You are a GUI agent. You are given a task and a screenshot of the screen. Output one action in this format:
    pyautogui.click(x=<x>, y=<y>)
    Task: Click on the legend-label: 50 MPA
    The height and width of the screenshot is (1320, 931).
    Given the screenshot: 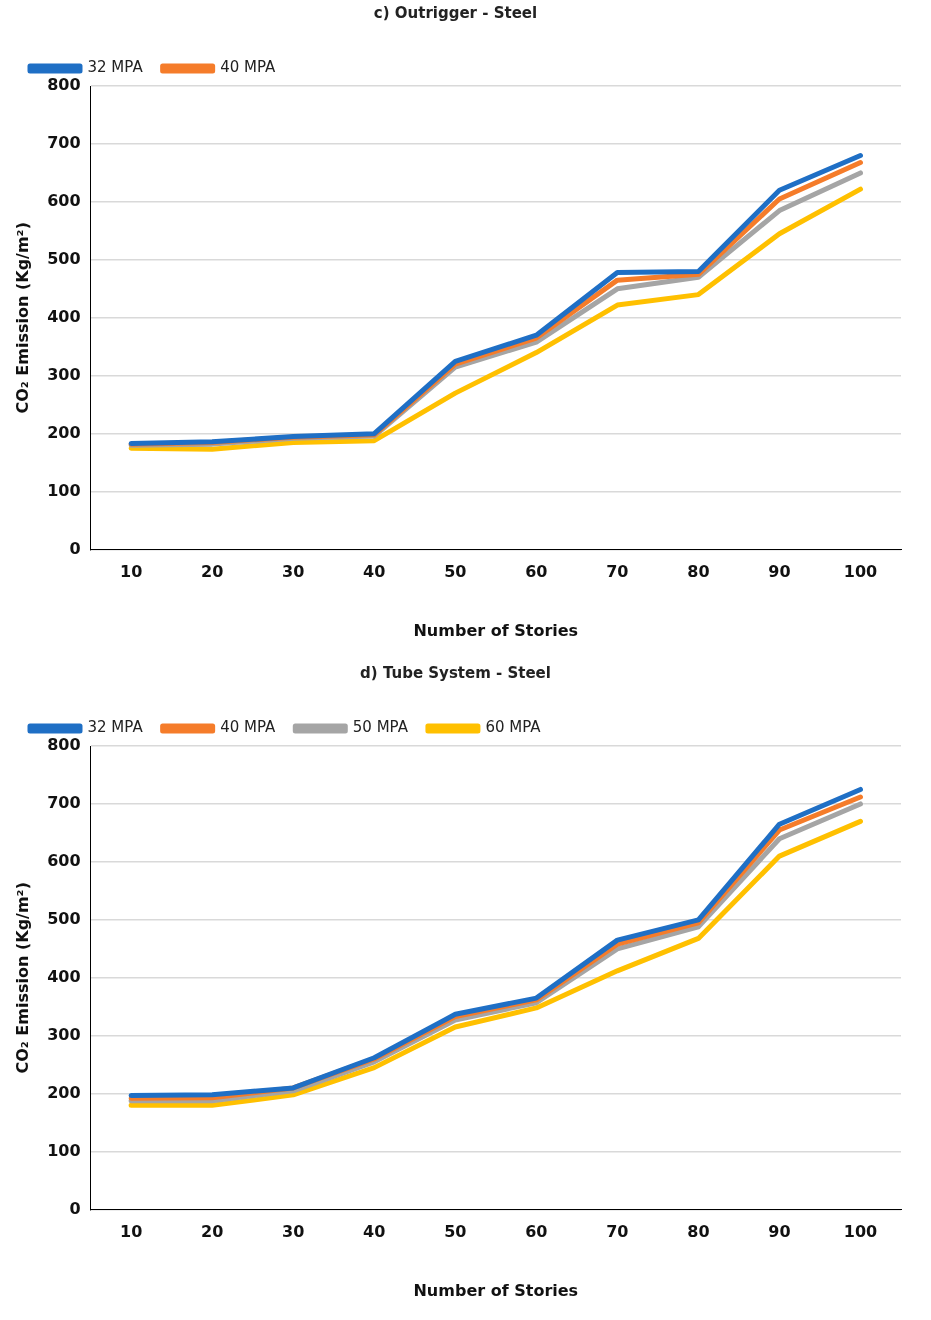 What is the action you would take?
    pyautogui.click(x=380, y=727)
    